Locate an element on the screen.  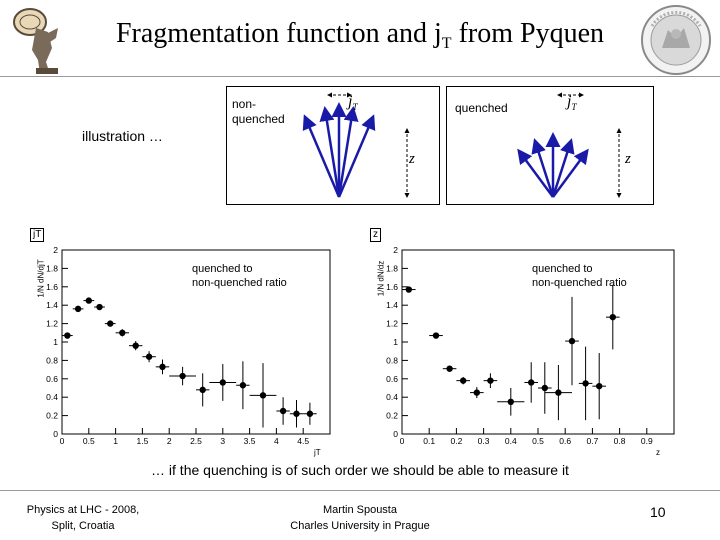
x-tick-label: 1.5 is located at coordinates (142, 441).